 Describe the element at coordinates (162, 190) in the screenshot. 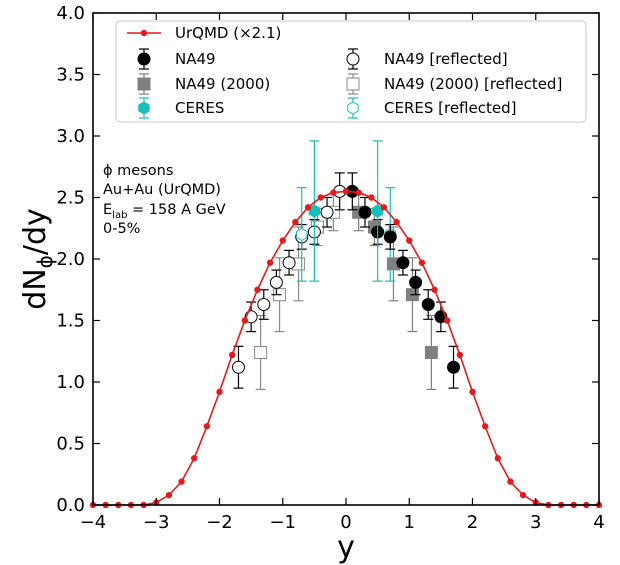

I see `annotation-line-2: Au+Au (UrQMD)` at that location.